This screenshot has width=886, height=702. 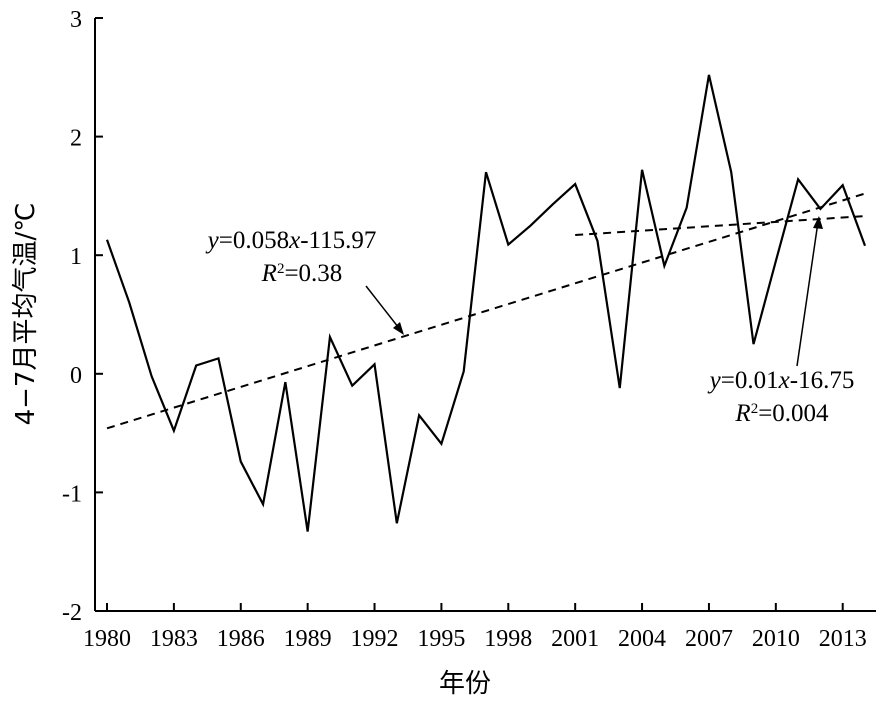 I want to click on annot1-r: R, so click(x=269, y=273).